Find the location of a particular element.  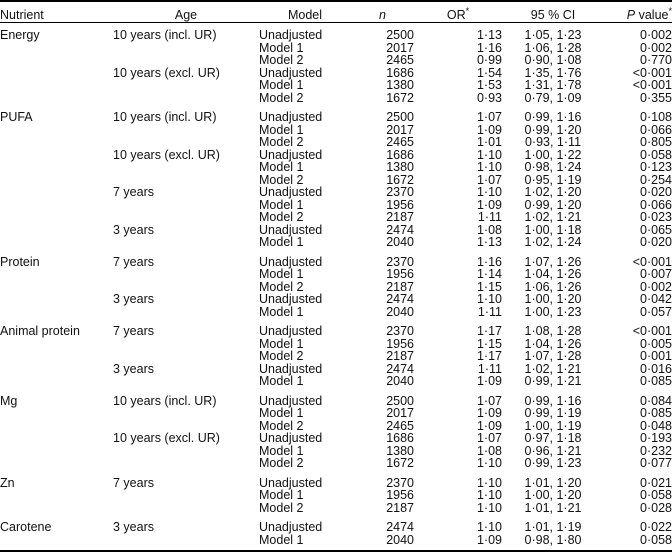

n-cell: 2017 is located at coordinates (400, 47).